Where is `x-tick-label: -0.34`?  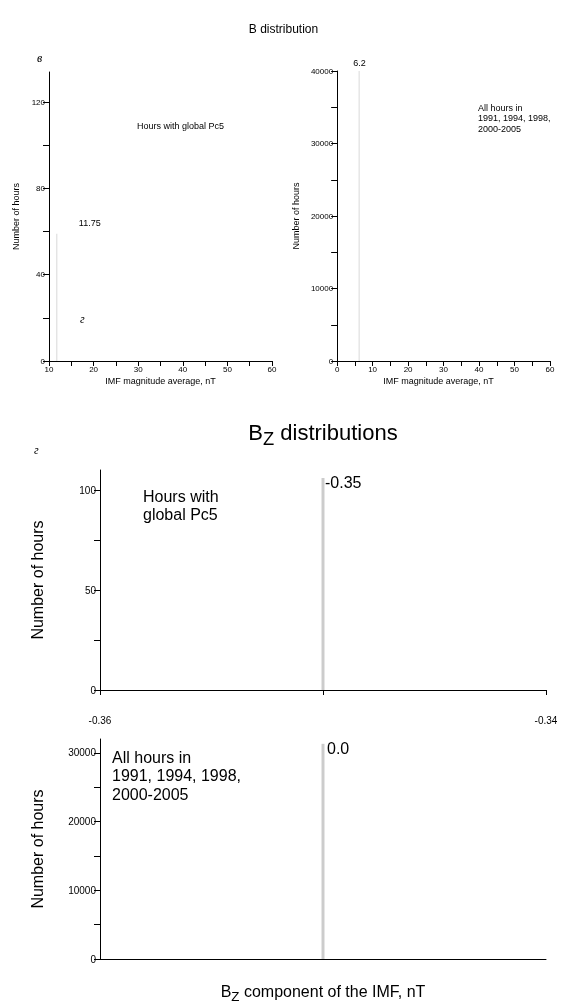
x-tick-label: -0.34 is located at coordinates (546, 720).